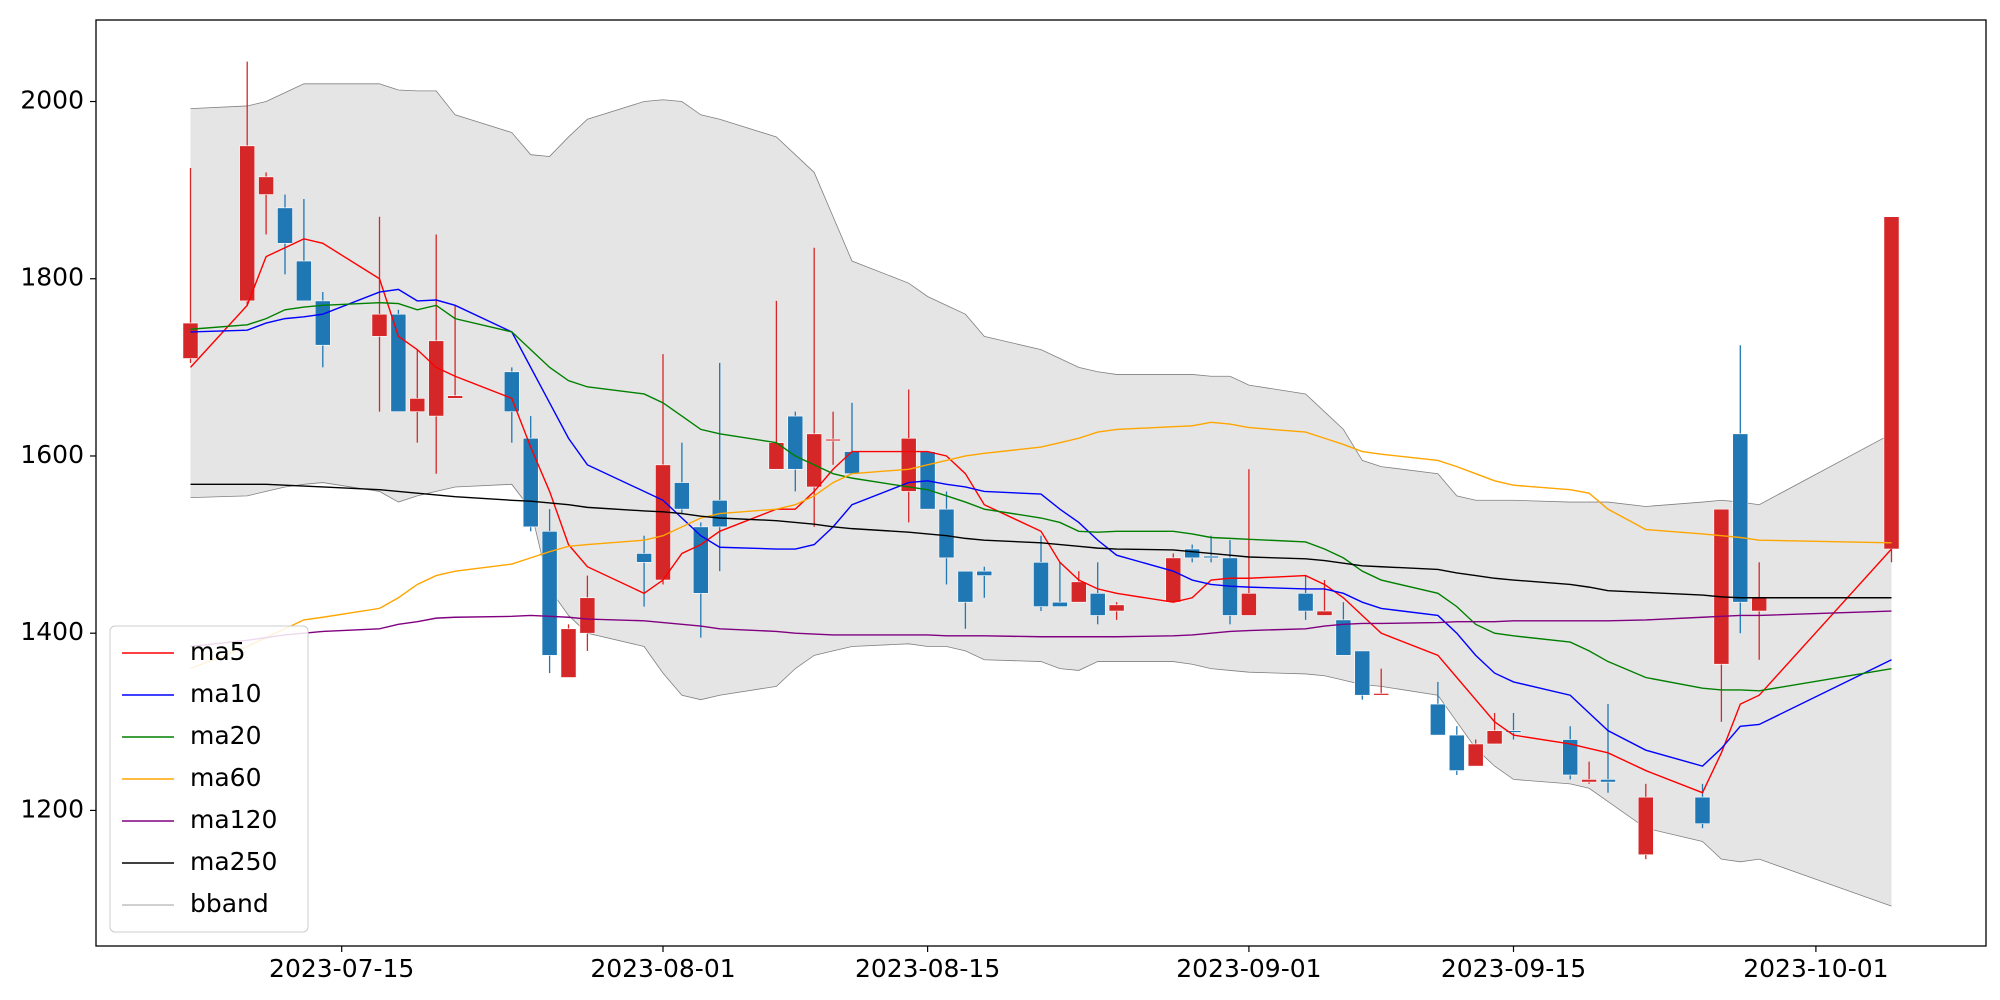 The height and width of the screenshot is (1000, 2000). What do you see at coordinates (52, 100) in the screenshot?
I see `y-tick-label: 2000` at bounding box center [52, 100].